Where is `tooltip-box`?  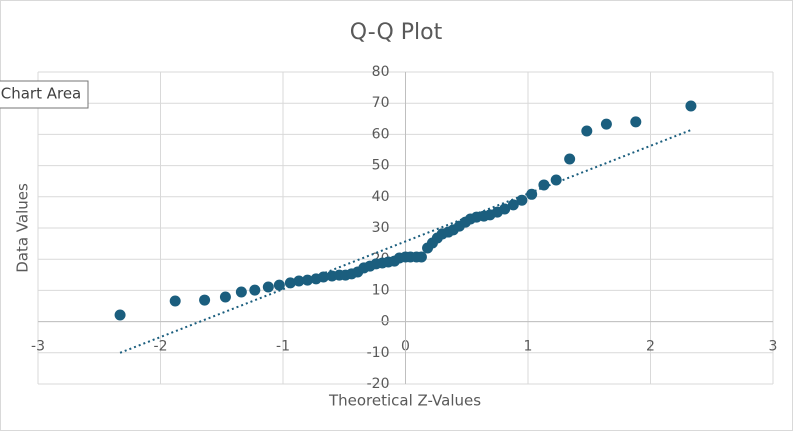
tooltip-box is located at coordinates (44, 94).